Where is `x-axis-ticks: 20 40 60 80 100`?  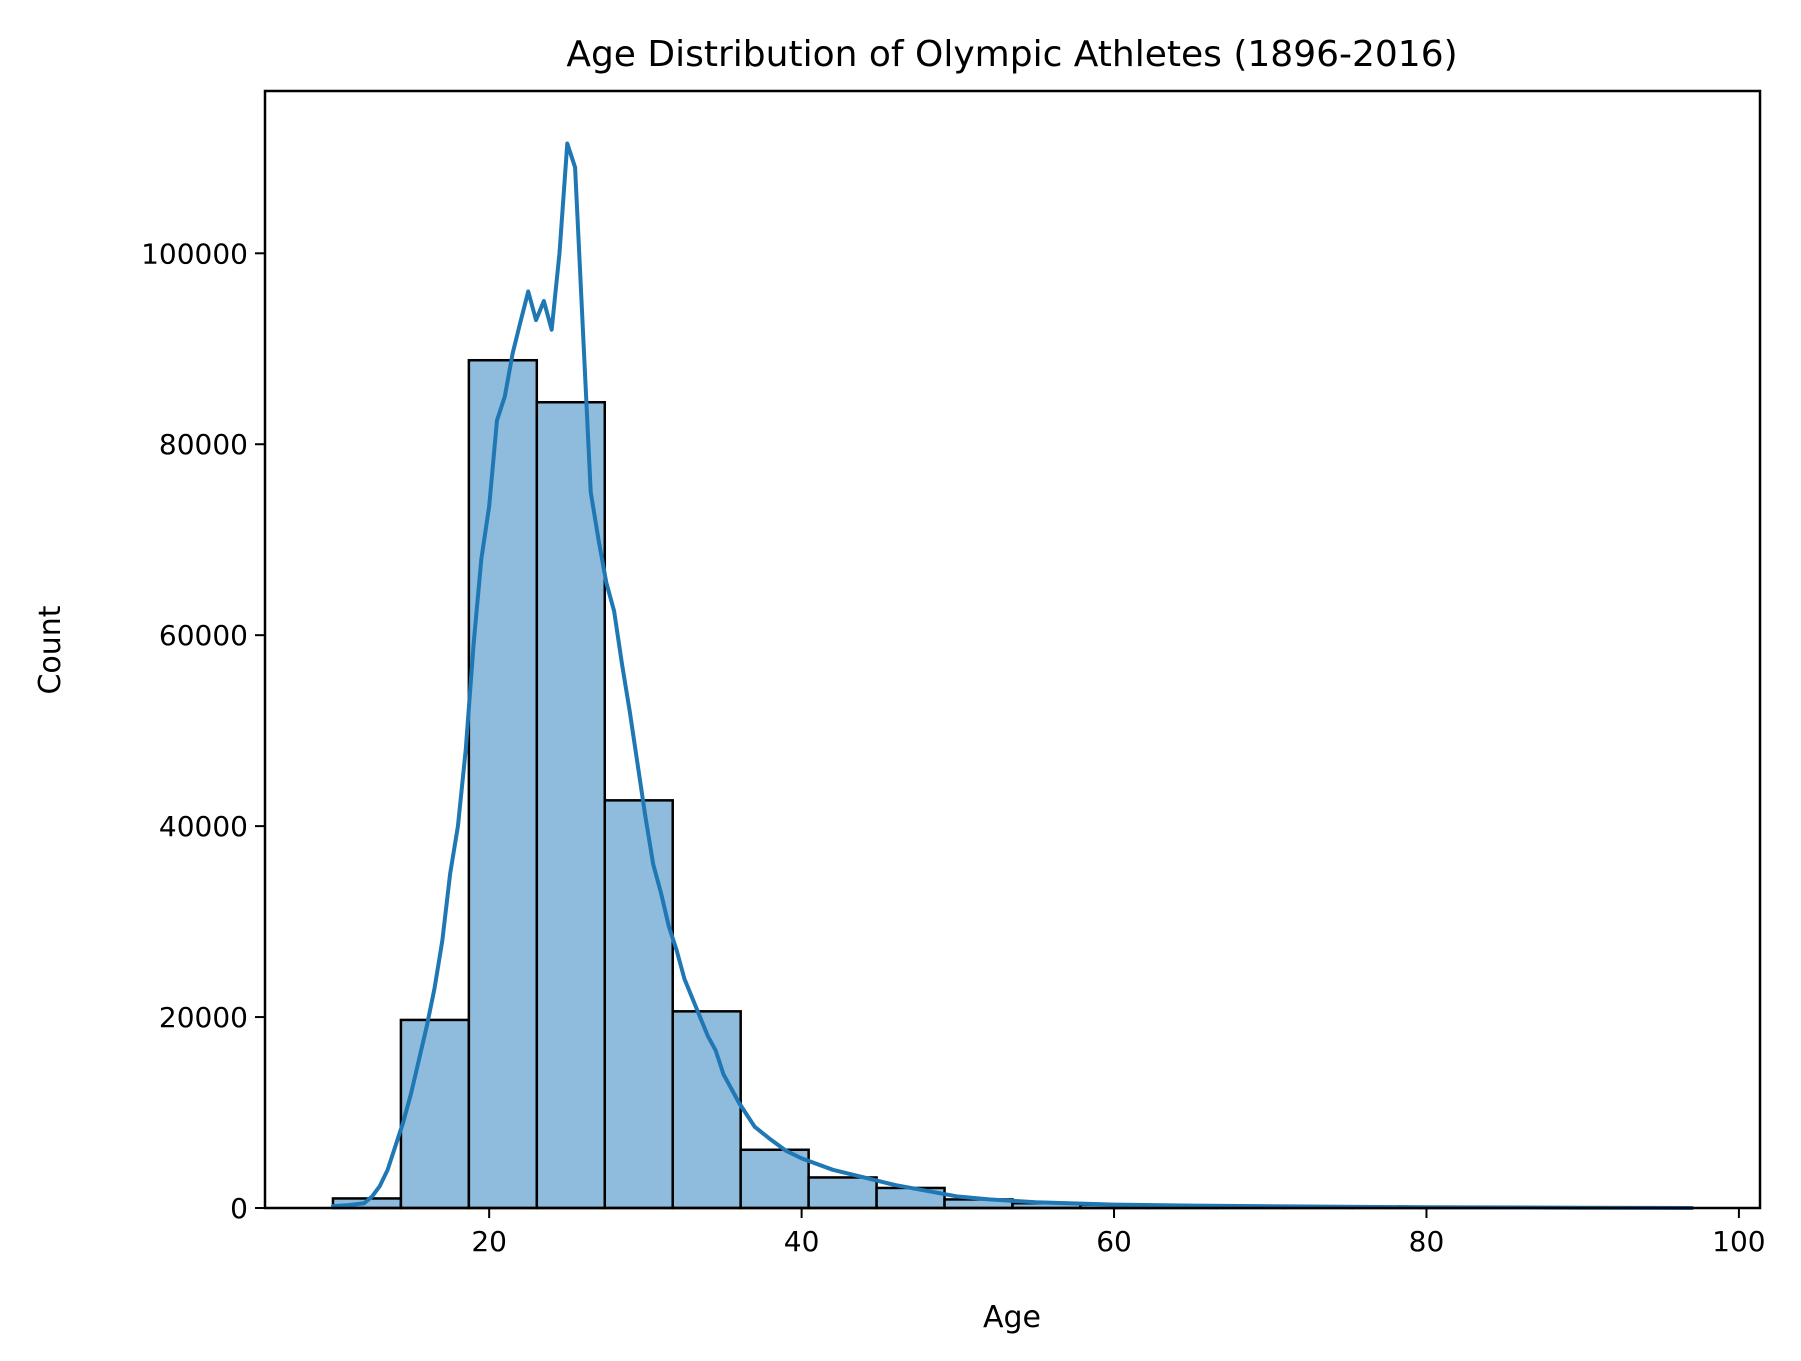 x-axis-ticks: 20 40 60 80 100 is located at coordinates (1118, 1233).